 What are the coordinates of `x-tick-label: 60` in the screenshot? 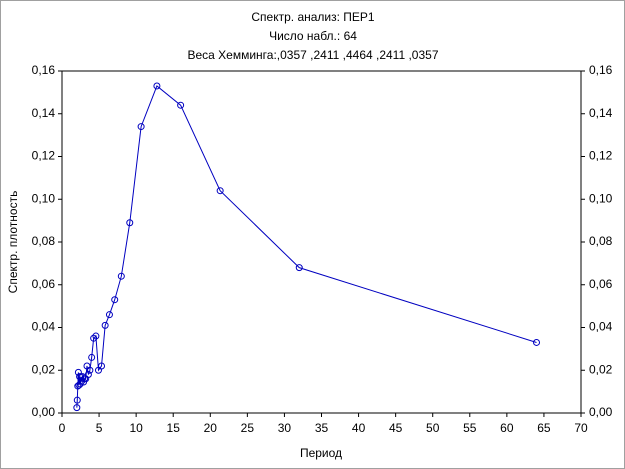 It's located at (507, 428).